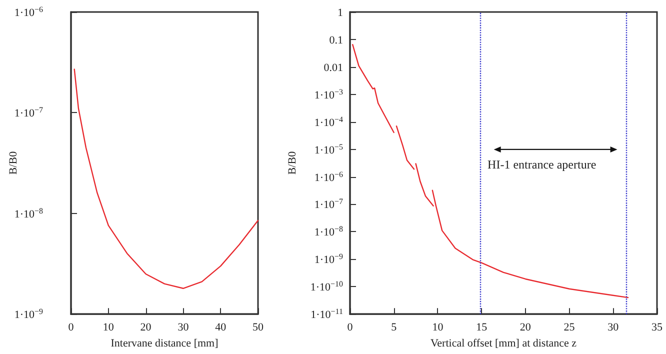 The width and height of the screenshot is (666, 354). What do you see at coordinates (328, 94) in the screenshot?
I see `y-tick-label: 1·10$^{−3}$` at bounding box center [328, 94].